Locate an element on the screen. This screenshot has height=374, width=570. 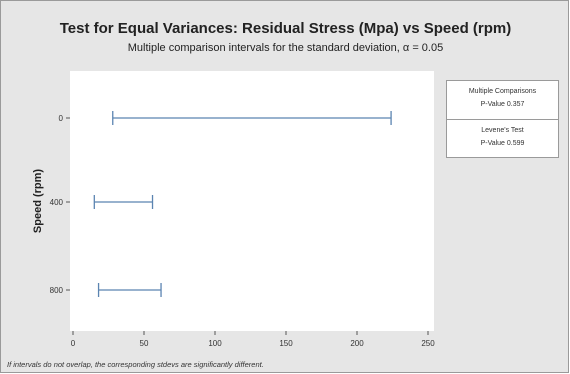
multiple-comparisons-section: Multiple Comparisons P-Value 0.357 is located at coordinates (502, 100).